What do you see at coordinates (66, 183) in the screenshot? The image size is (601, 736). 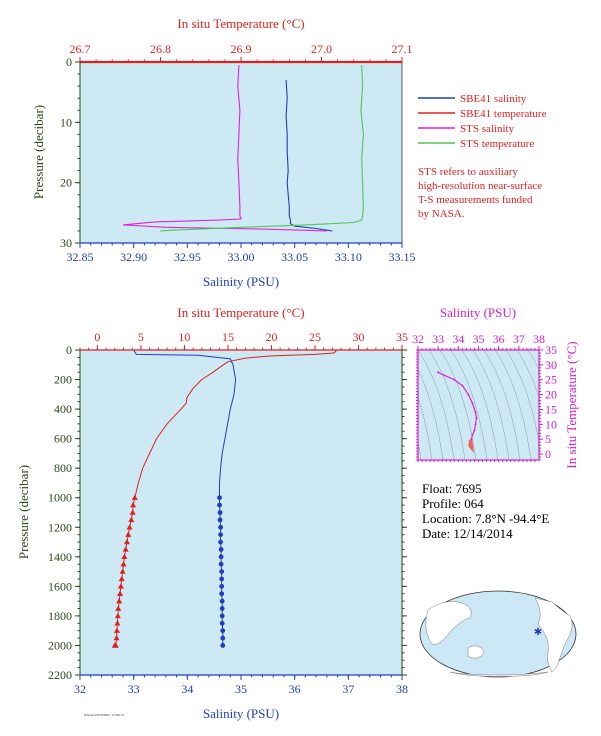 I see `top-p-tick-label: 20` at bounding box center [66, 183].